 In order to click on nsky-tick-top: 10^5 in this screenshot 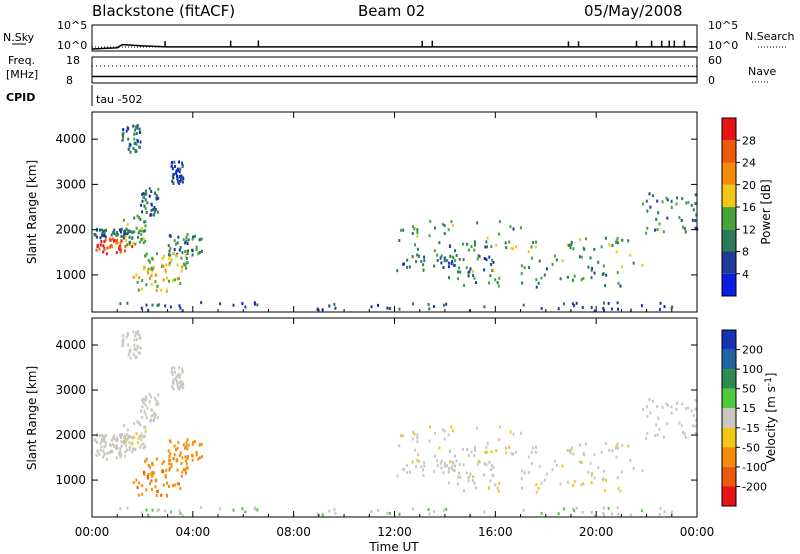, I will do `click(72, 25)`.